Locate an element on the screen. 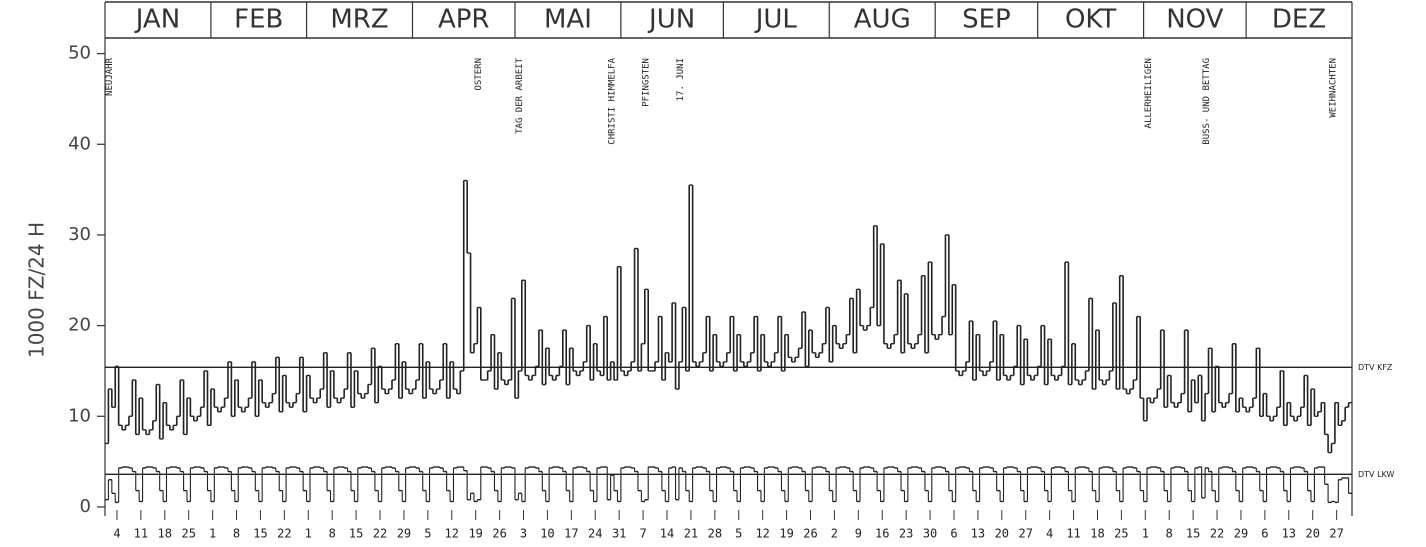  holiday-label: PFINGSTEN is located at coordinates (647, 82).